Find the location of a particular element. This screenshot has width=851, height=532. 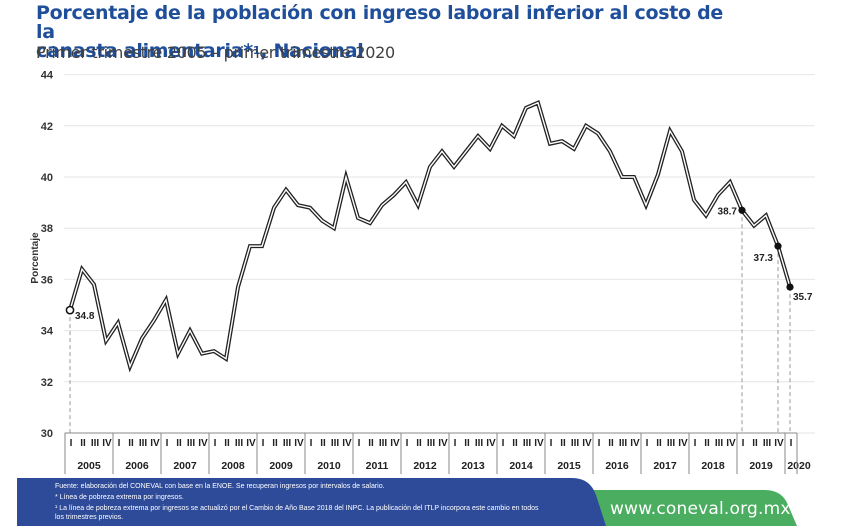

y-tick-label: 42 is located at coordinates (47, 127).